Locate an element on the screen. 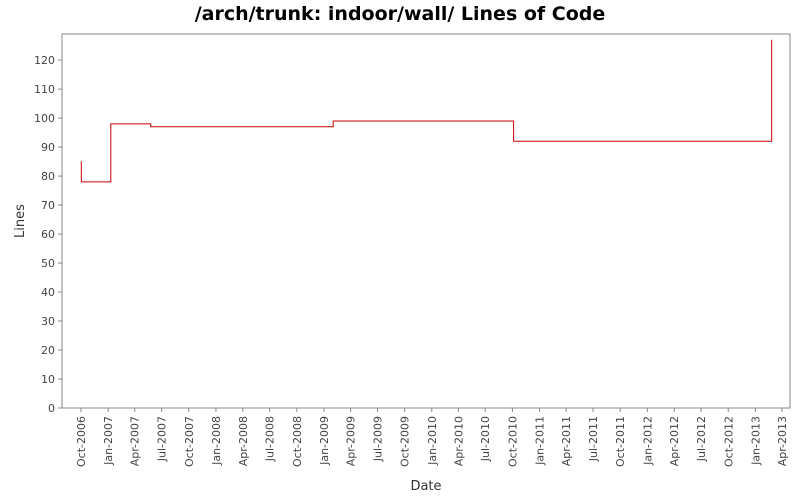 Image resolution: width=800 pixels, height=500 pixels. x-tick-label: Apr-2008 is located at coordinates (243, 441).